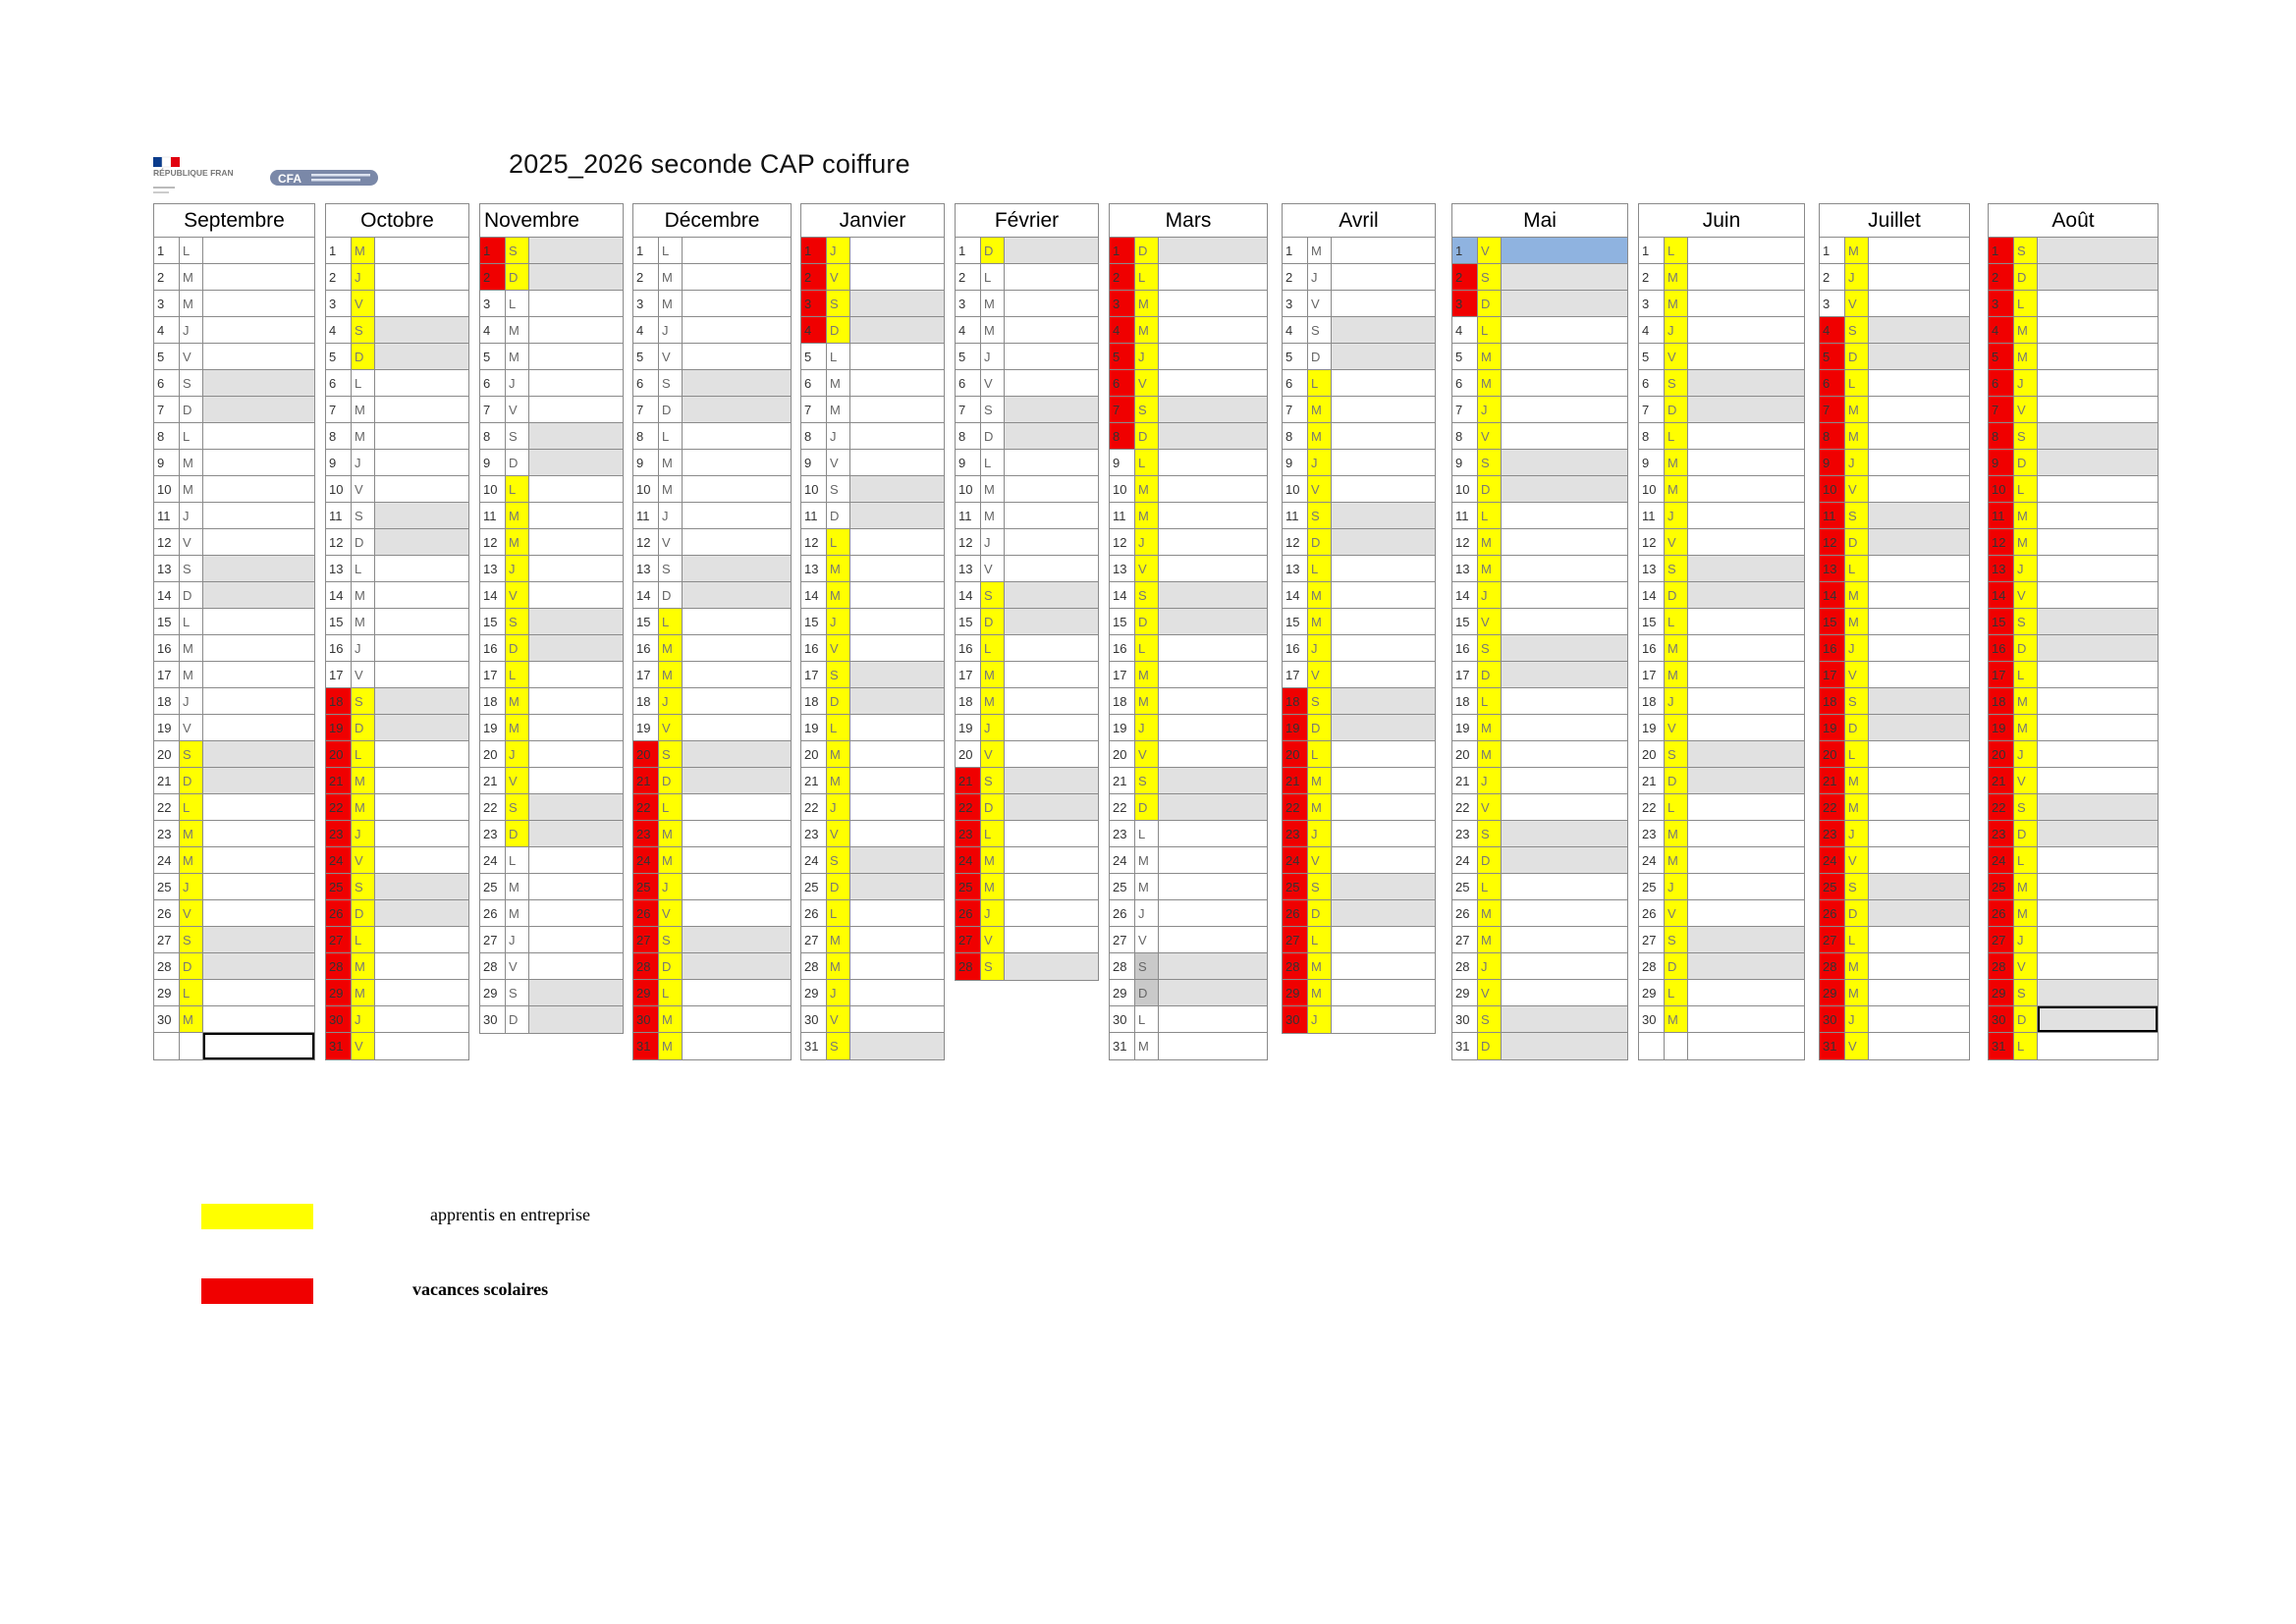  What do you see at coordinates (709, 164) in the screenshot?
I see `page-title: 2025_2026 seconde CAP coiffure` at bounding box center [709, 164].